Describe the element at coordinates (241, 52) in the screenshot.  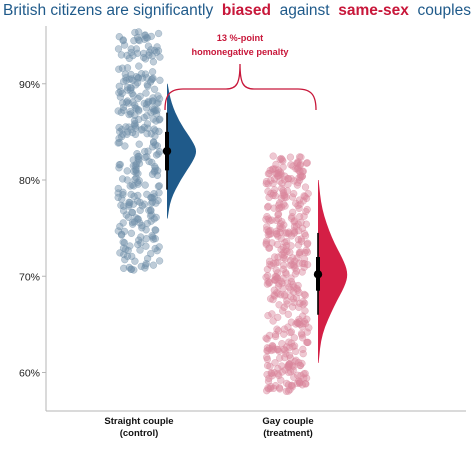
I see `annotation-line-2: homonegative penalty` at that location.